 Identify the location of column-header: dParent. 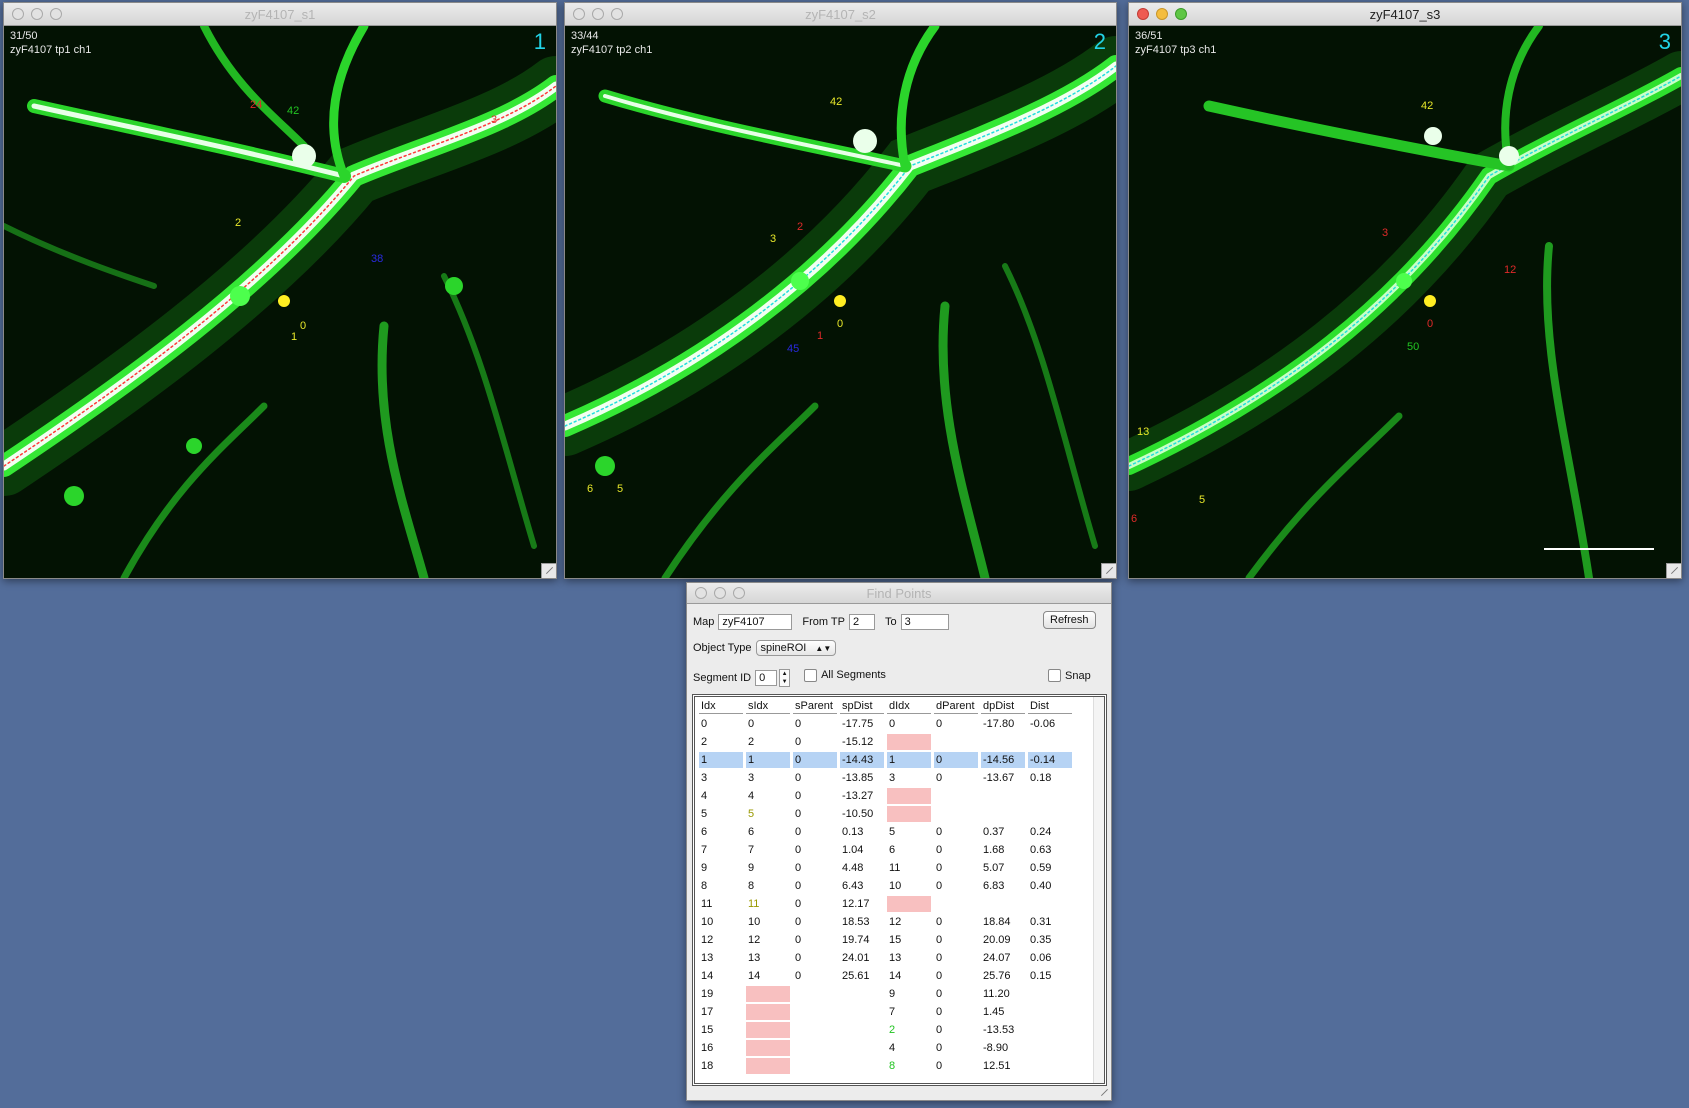
(956, 706).